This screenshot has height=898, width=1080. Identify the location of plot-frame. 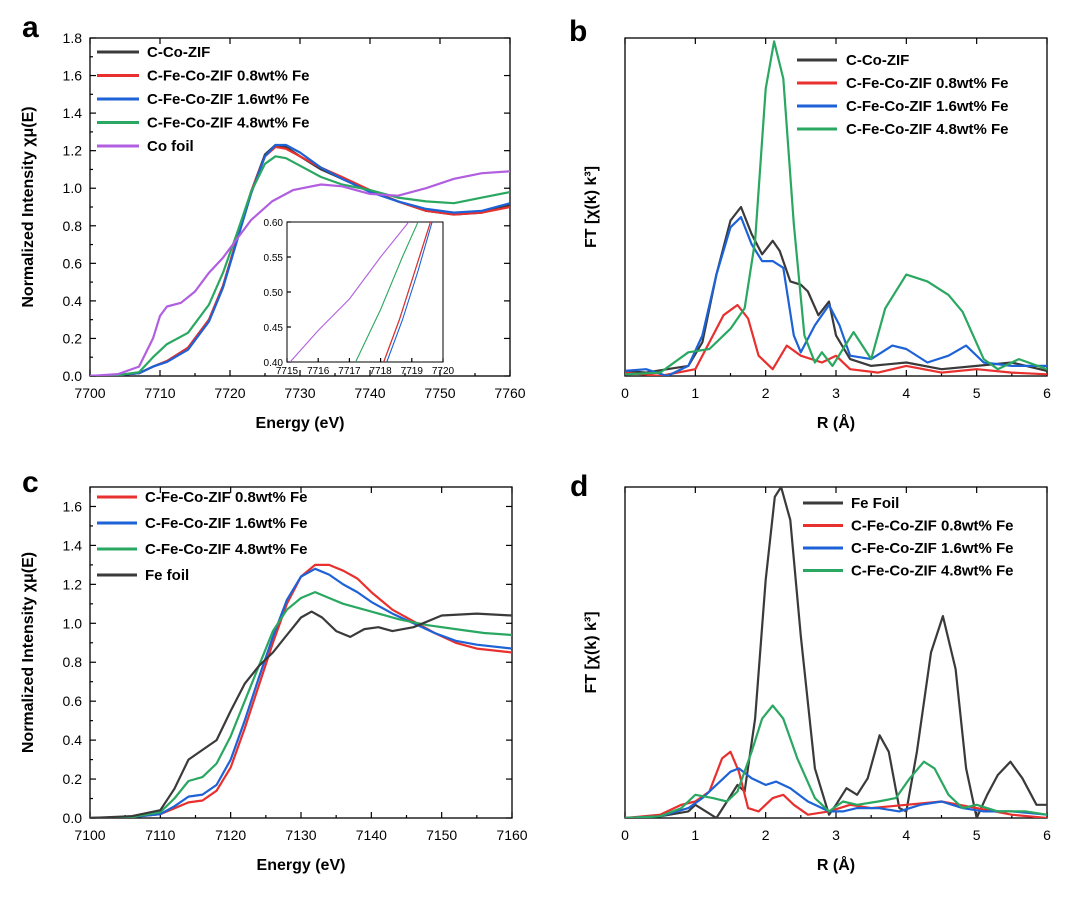
(836, 652).